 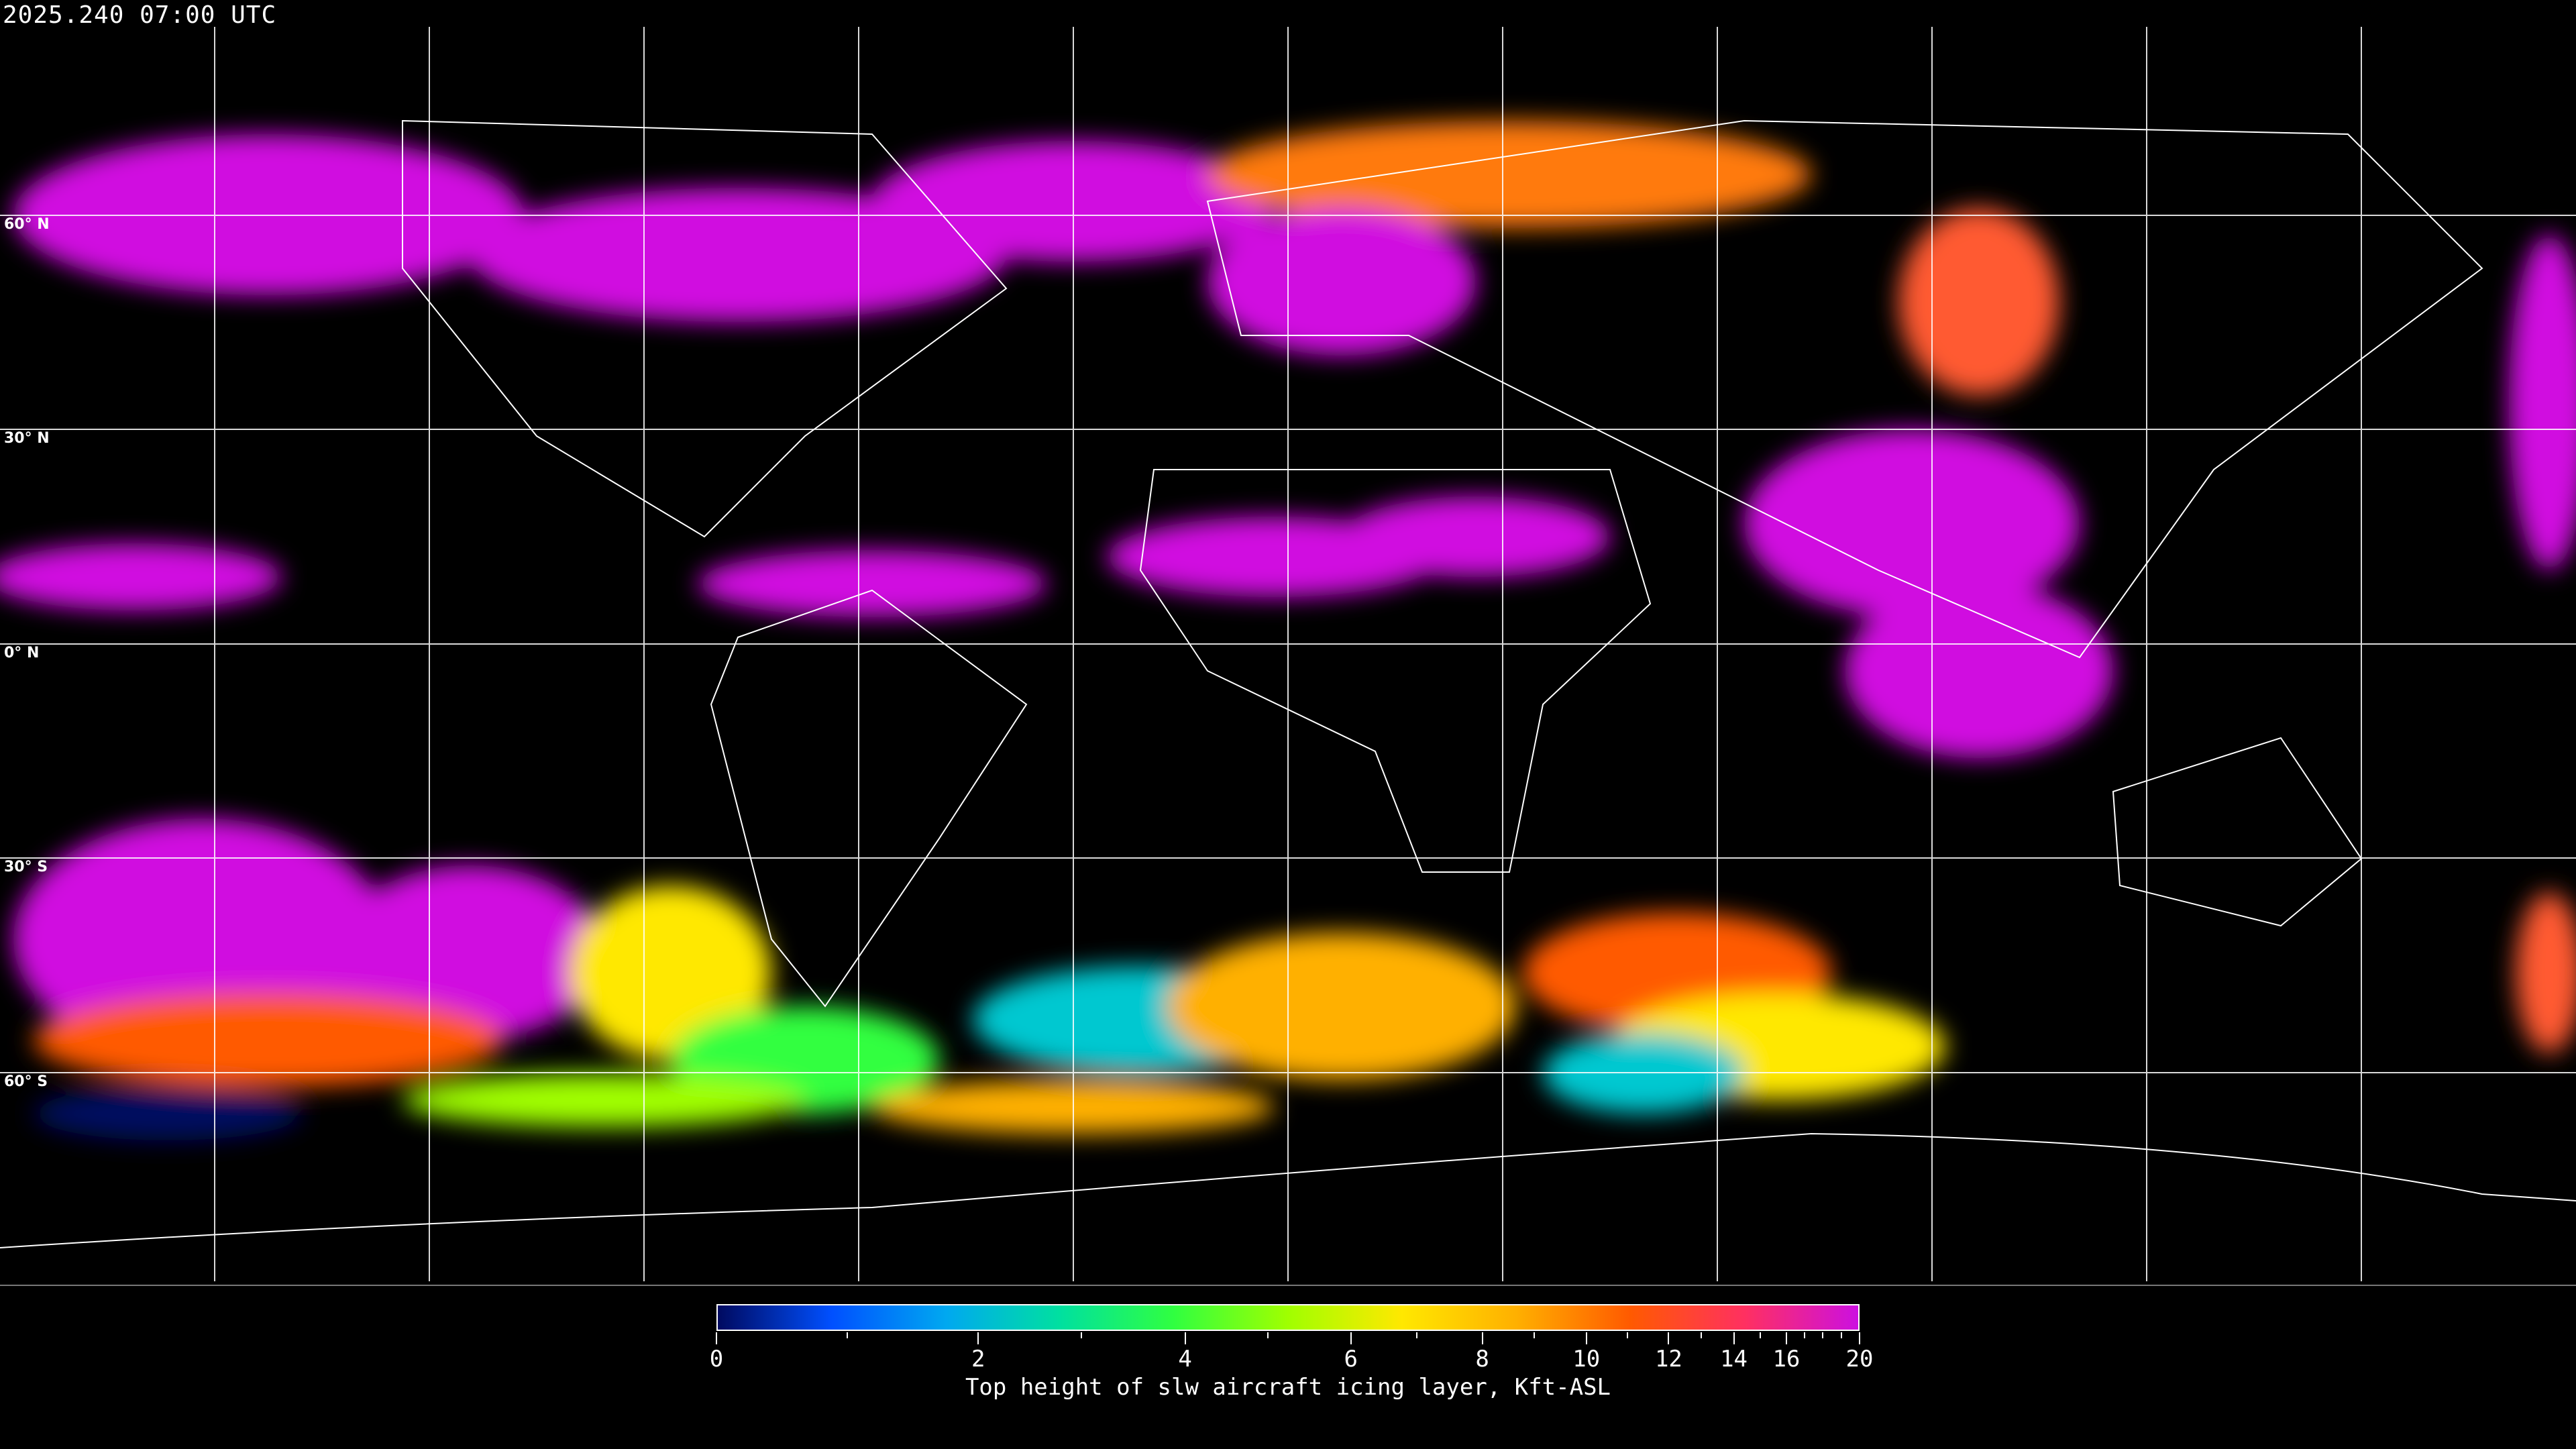 What do you see at coordinates (26, 867) in the screenshot?
I see `lat-label-30s: 30° S` at bounding box center [26, 867].